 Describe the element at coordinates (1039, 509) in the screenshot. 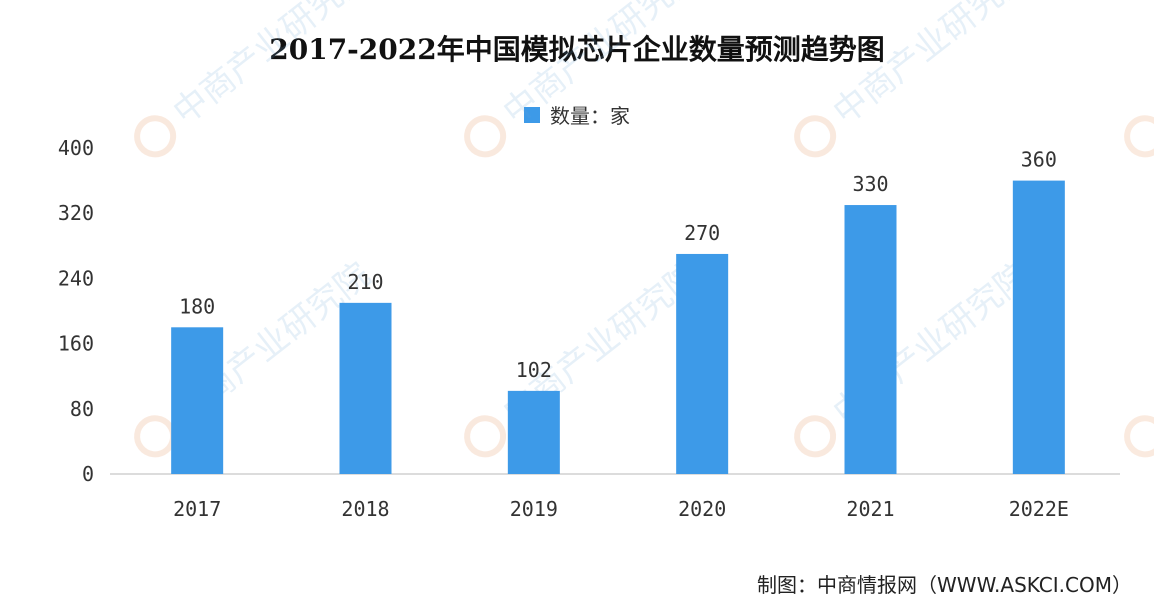

I see `x-tick-label: 2022E` at that location.